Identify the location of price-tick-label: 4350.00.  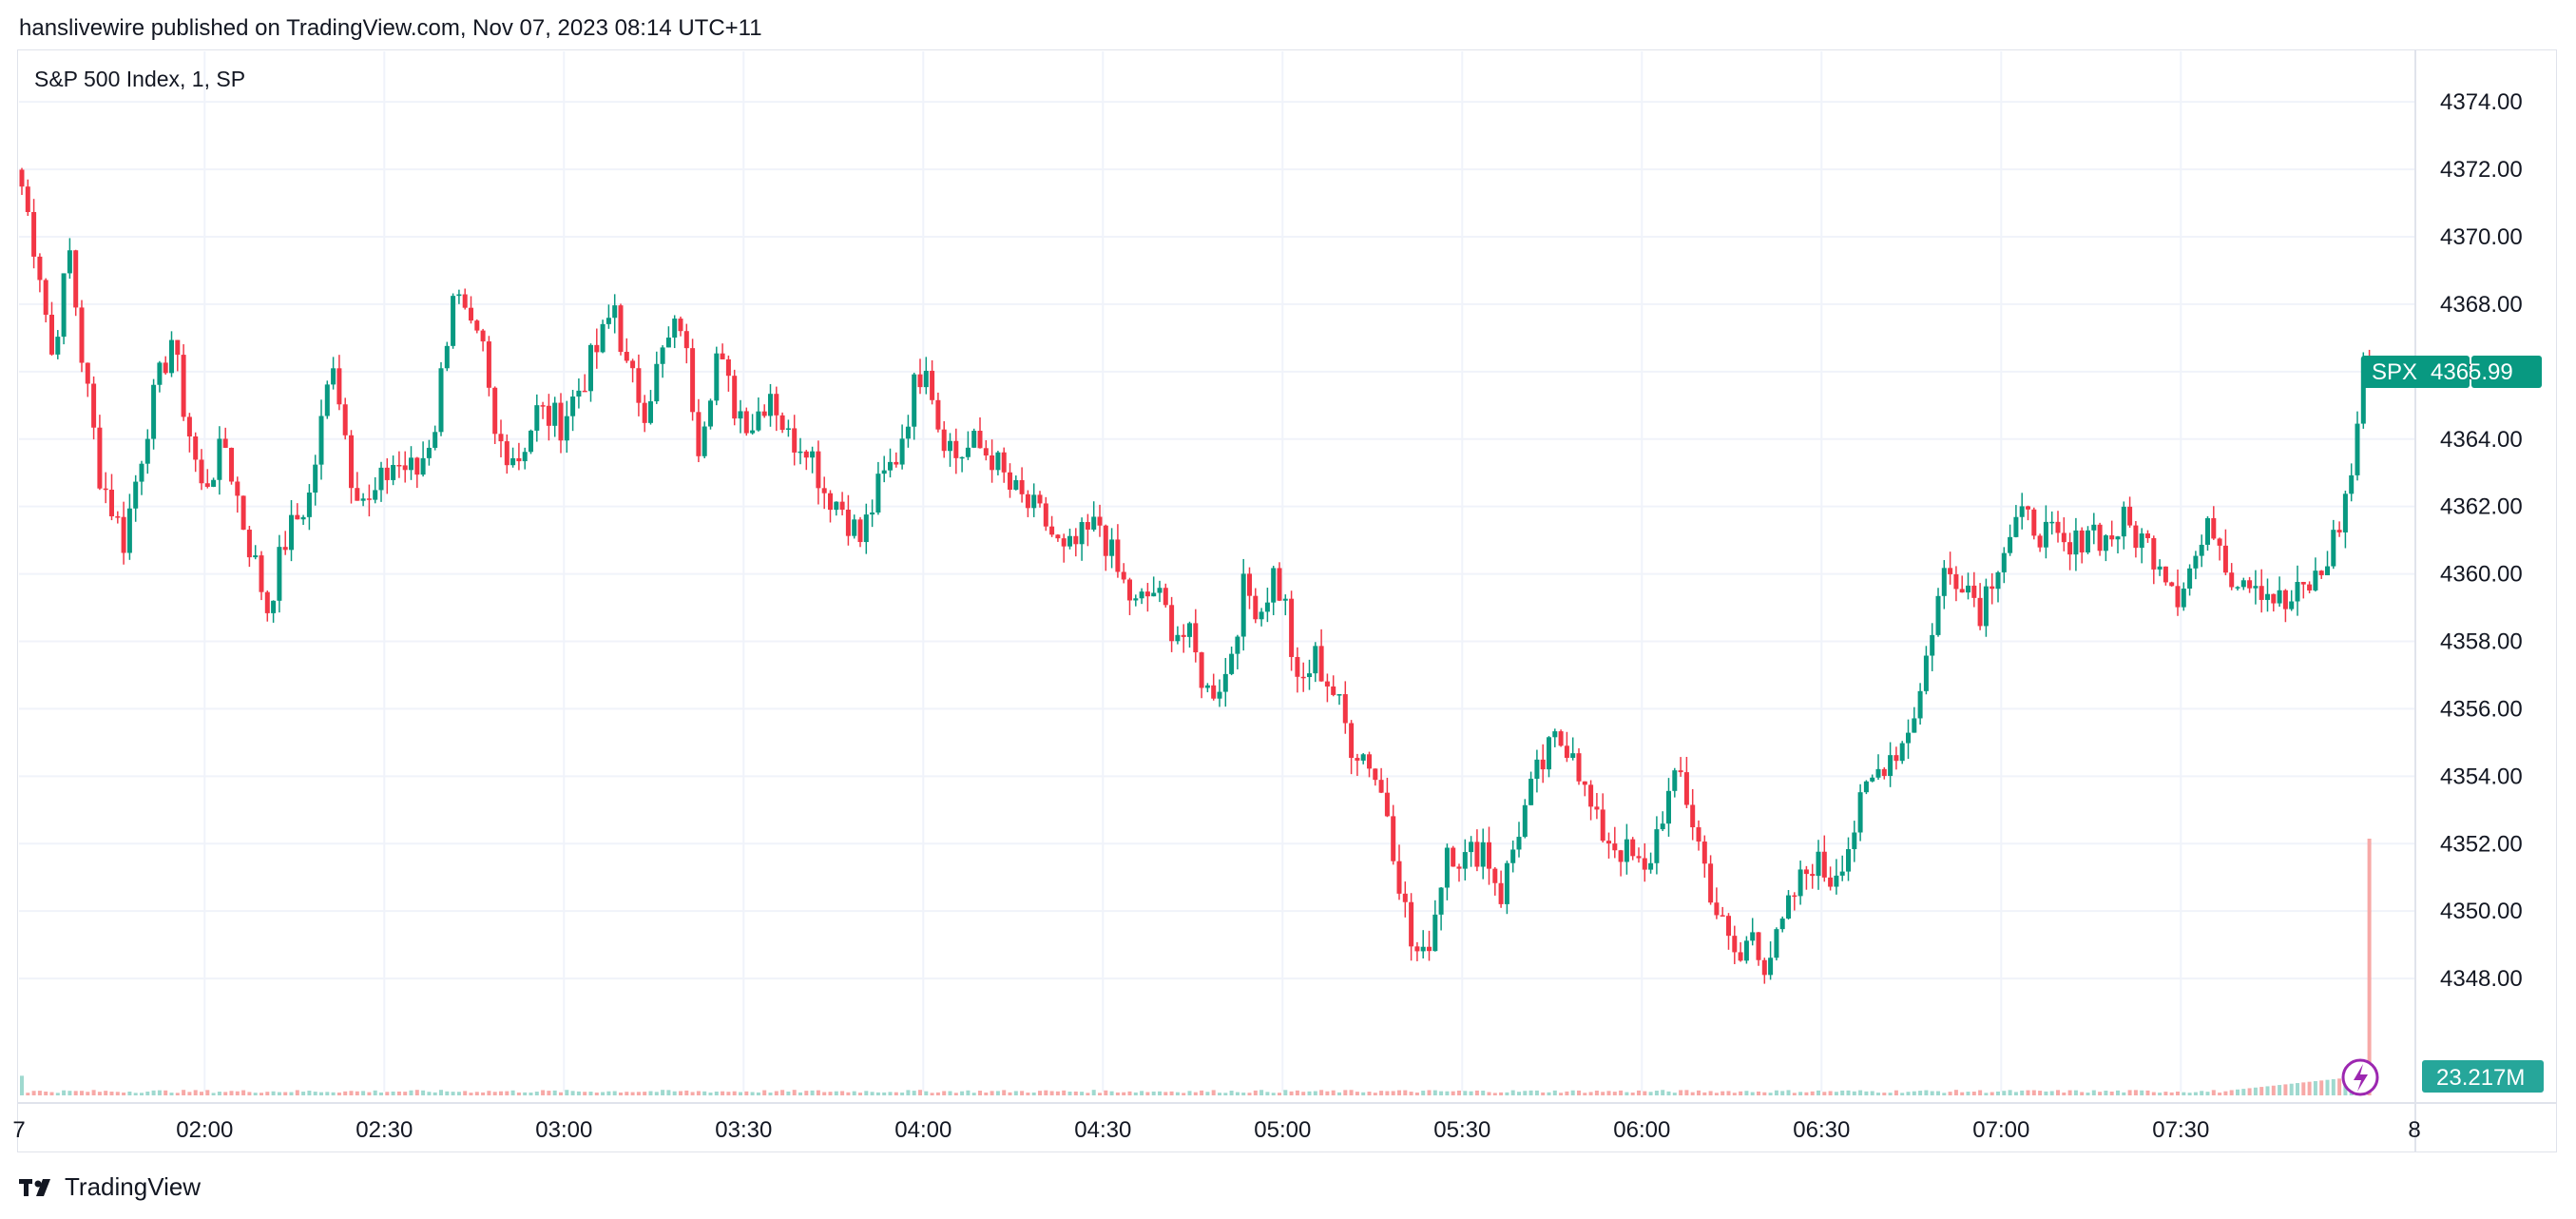
(2481, 911).